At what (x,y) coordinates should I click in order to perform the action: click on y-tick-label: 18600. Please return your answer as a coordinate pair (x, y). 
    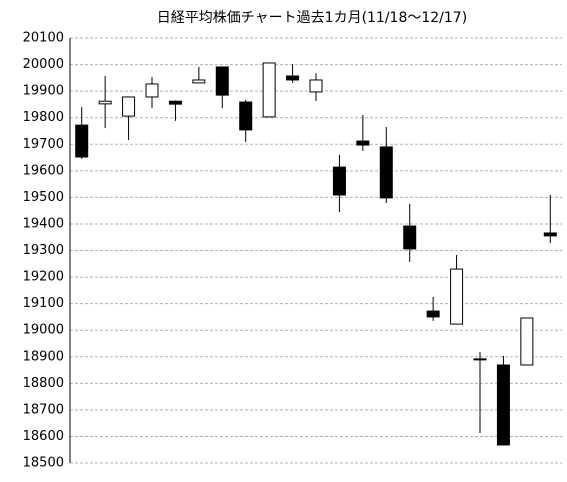
    Looking at the image, I should click on (43, 436).